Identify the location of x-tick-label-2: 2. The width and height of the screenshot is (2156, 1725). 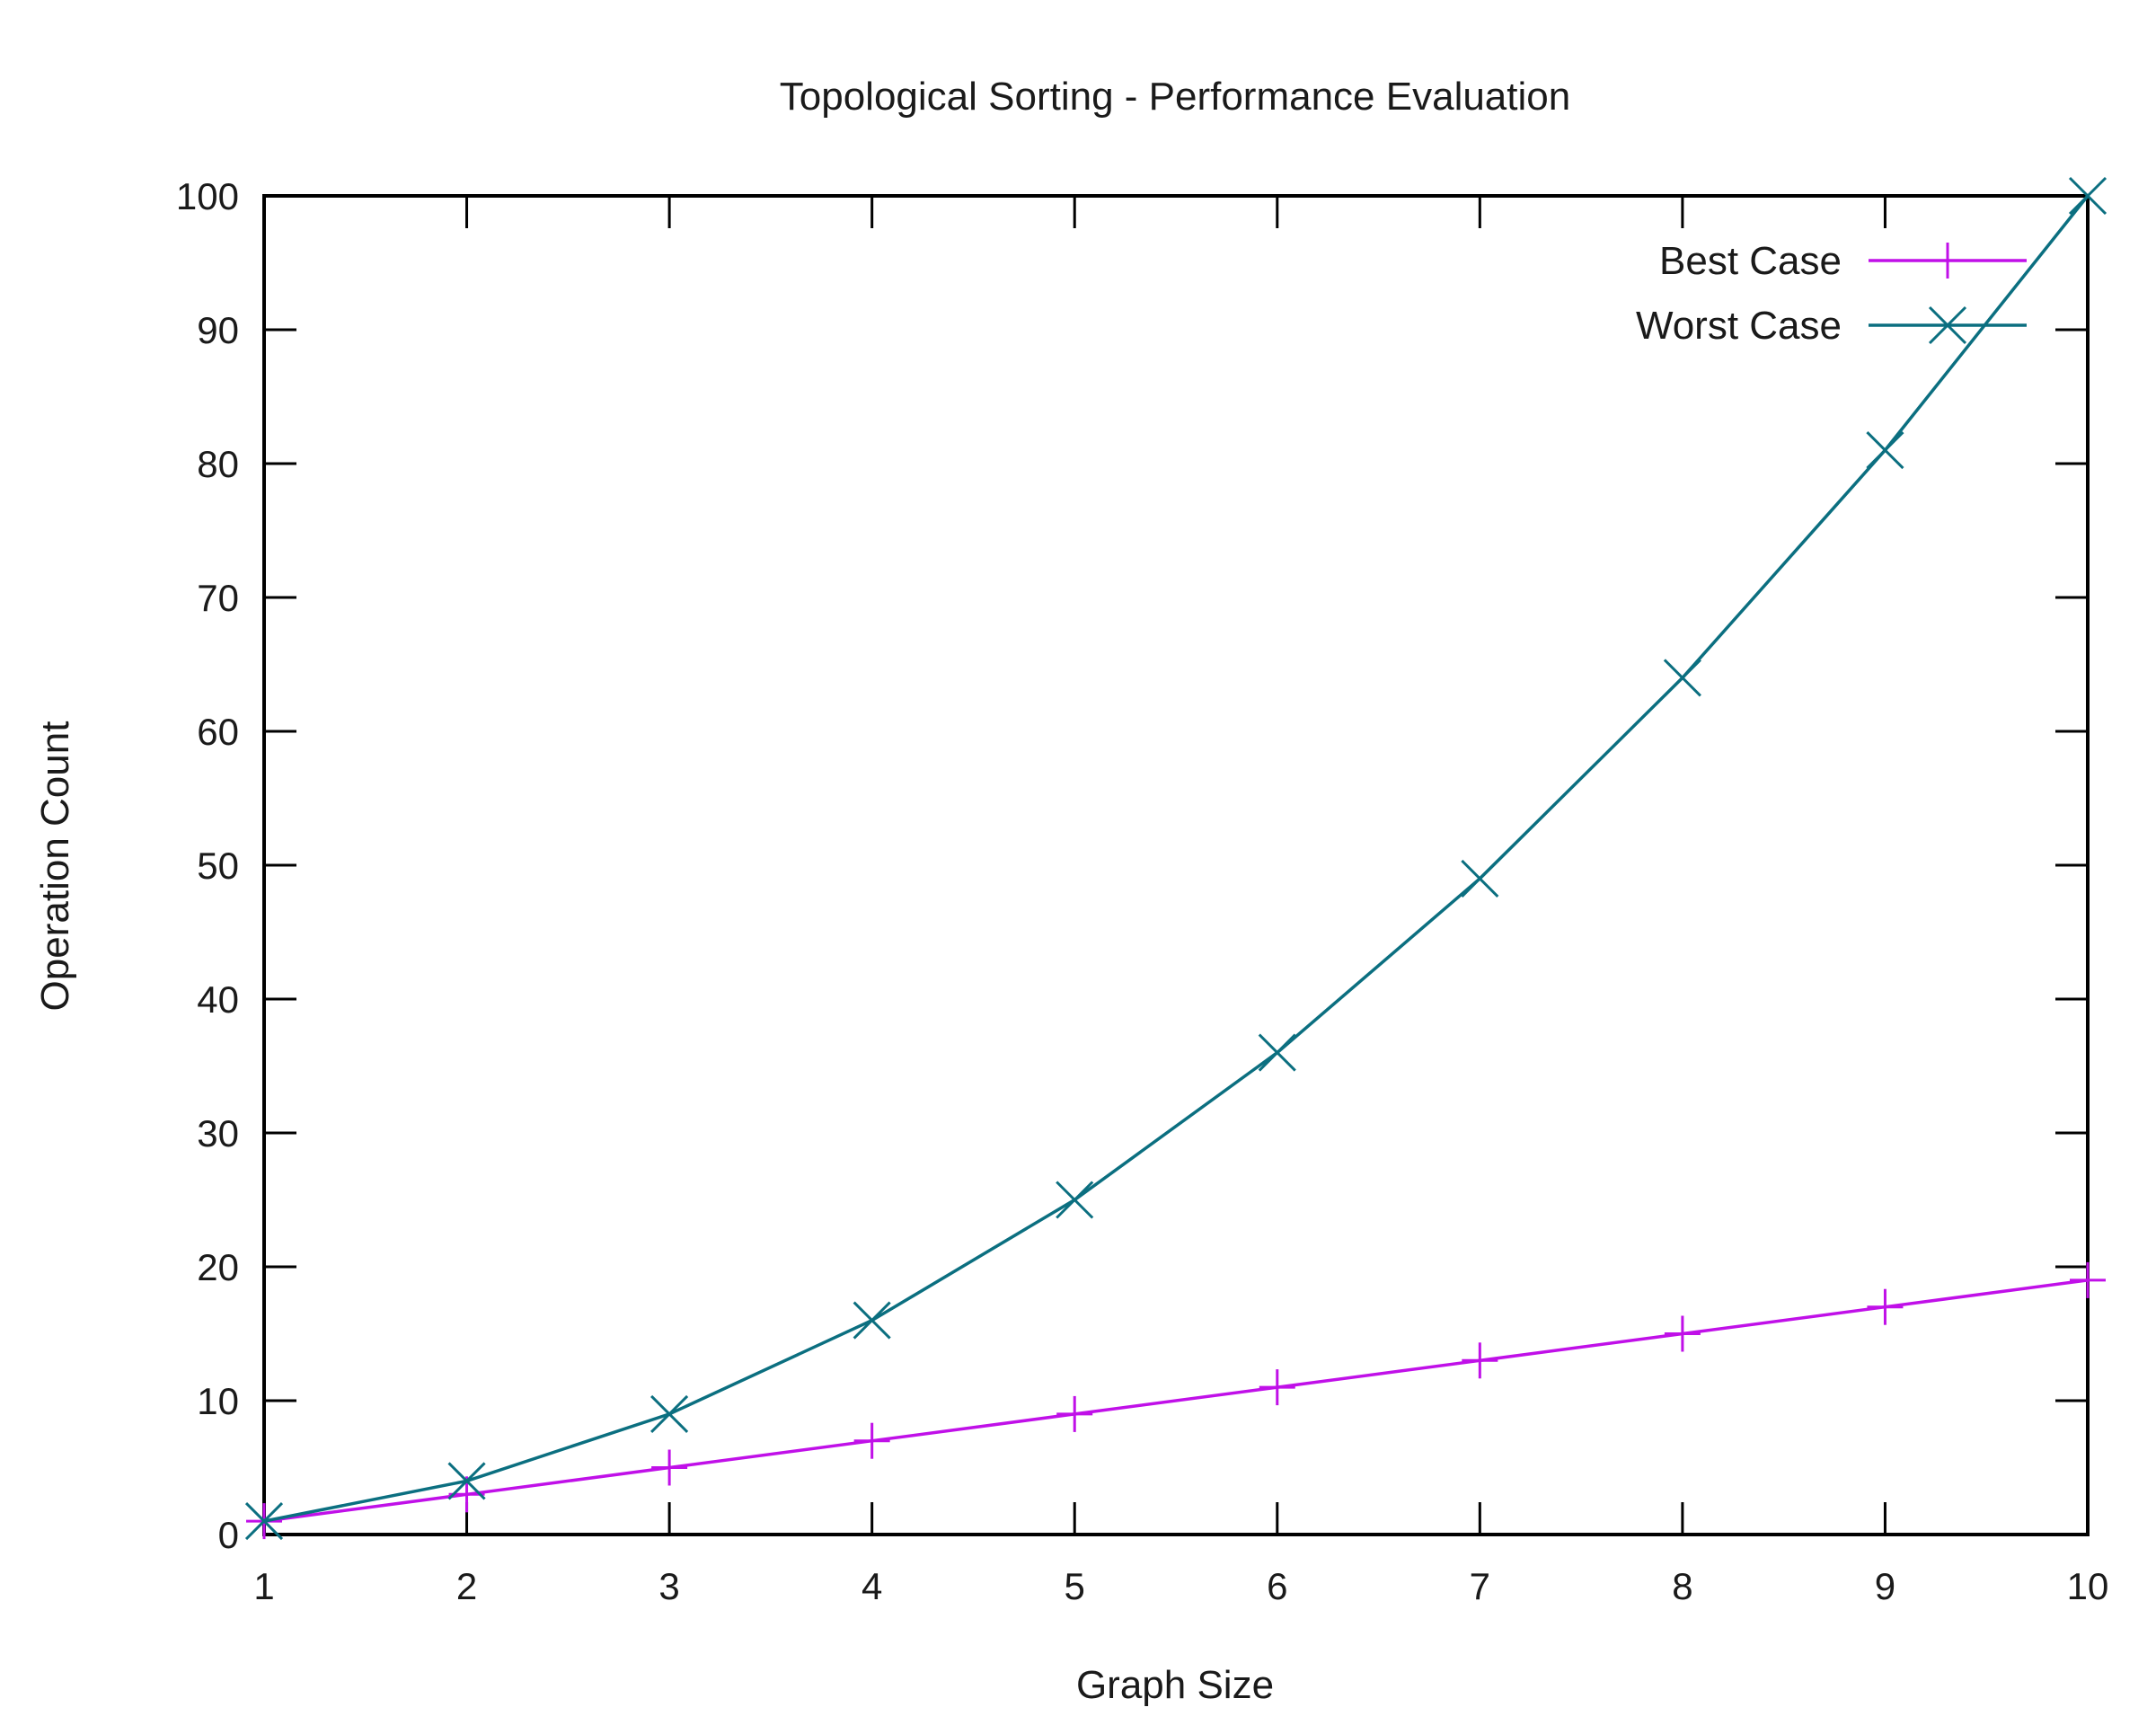
(466, 1586).